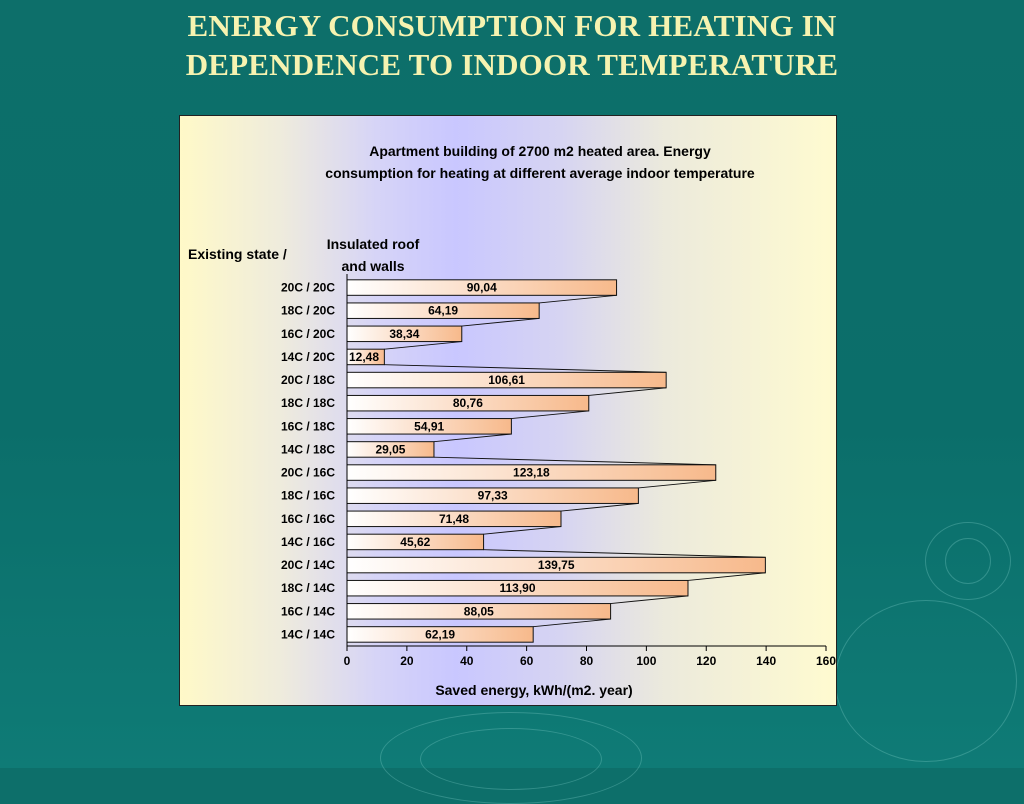  I want to click on bar-value-label: 80,76, so click(468, 403).